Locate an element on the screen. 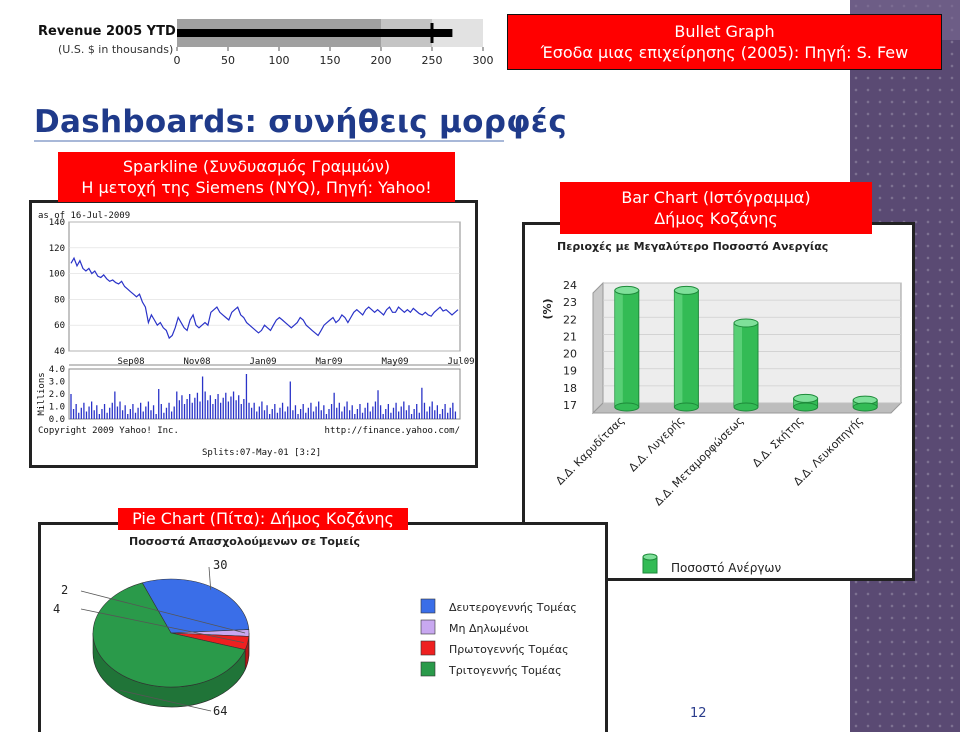 The height and width of the screenshot is (736, 960). bullet-caption-line1: Bullet Graph is located at coordinates (724, 31).